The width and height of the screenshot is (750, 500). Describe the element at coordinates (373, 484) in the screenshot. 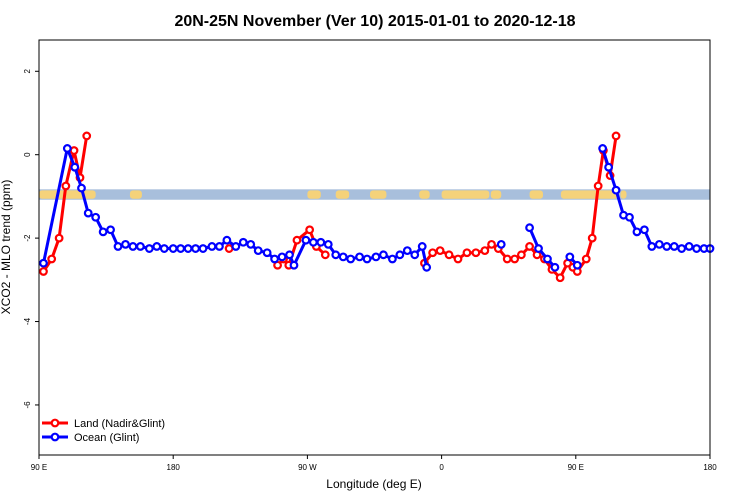

I see `x-axis-label: Longitude (deg E)` at that location.